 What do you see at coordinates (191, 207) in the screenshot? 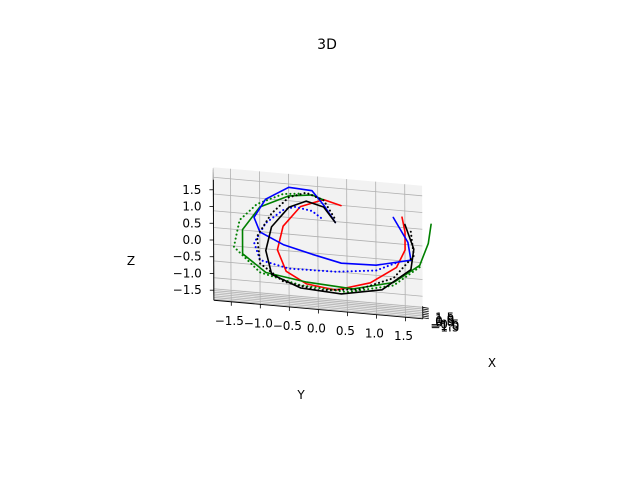
I see `z-tick-label: 1.0` at bounding box center [191, 207].